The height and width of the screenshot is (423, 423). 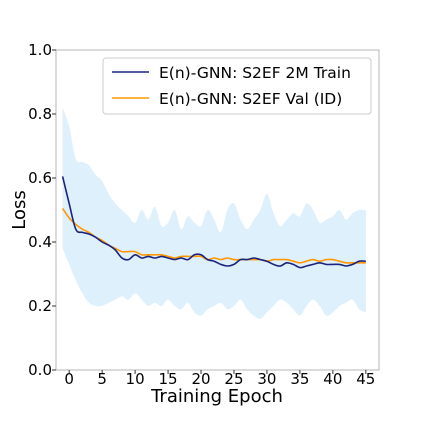 What do you see at coordinates (40, 178) in the screenshot?
I see `y-tick-label: 0.6` at bounding box center [40, 178].